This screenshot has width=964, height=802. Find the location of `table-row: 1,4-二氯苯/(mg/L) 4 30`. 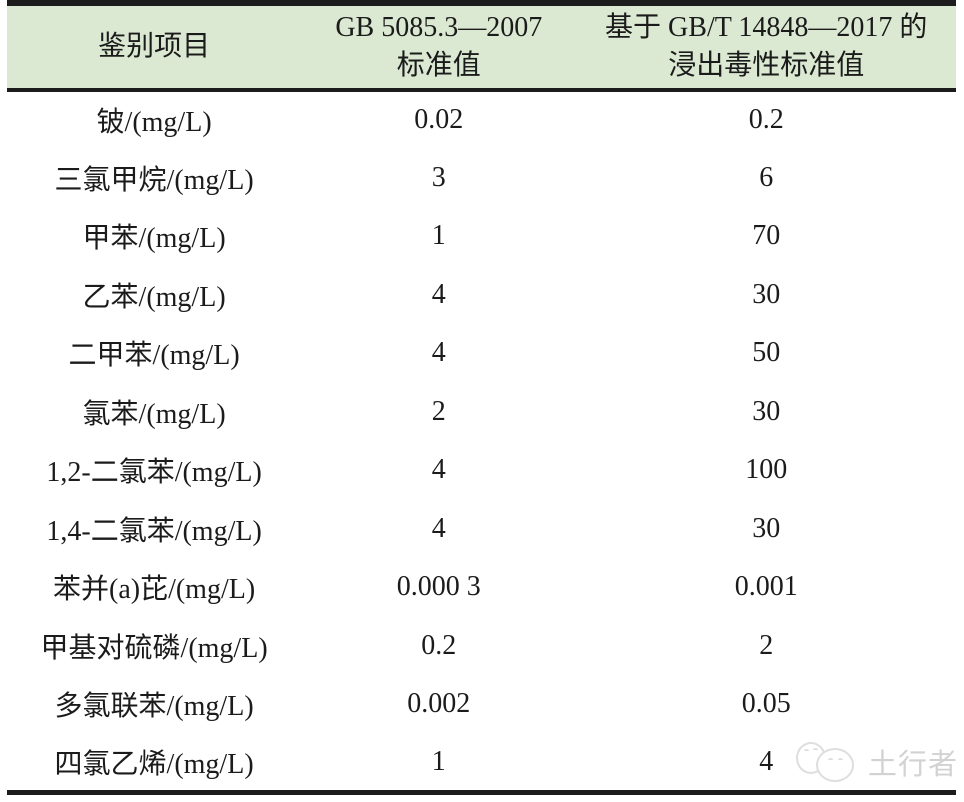

table-row: 1,4-二氯苯/(mg/L) 4 30 is located at coordinates (481, 528).